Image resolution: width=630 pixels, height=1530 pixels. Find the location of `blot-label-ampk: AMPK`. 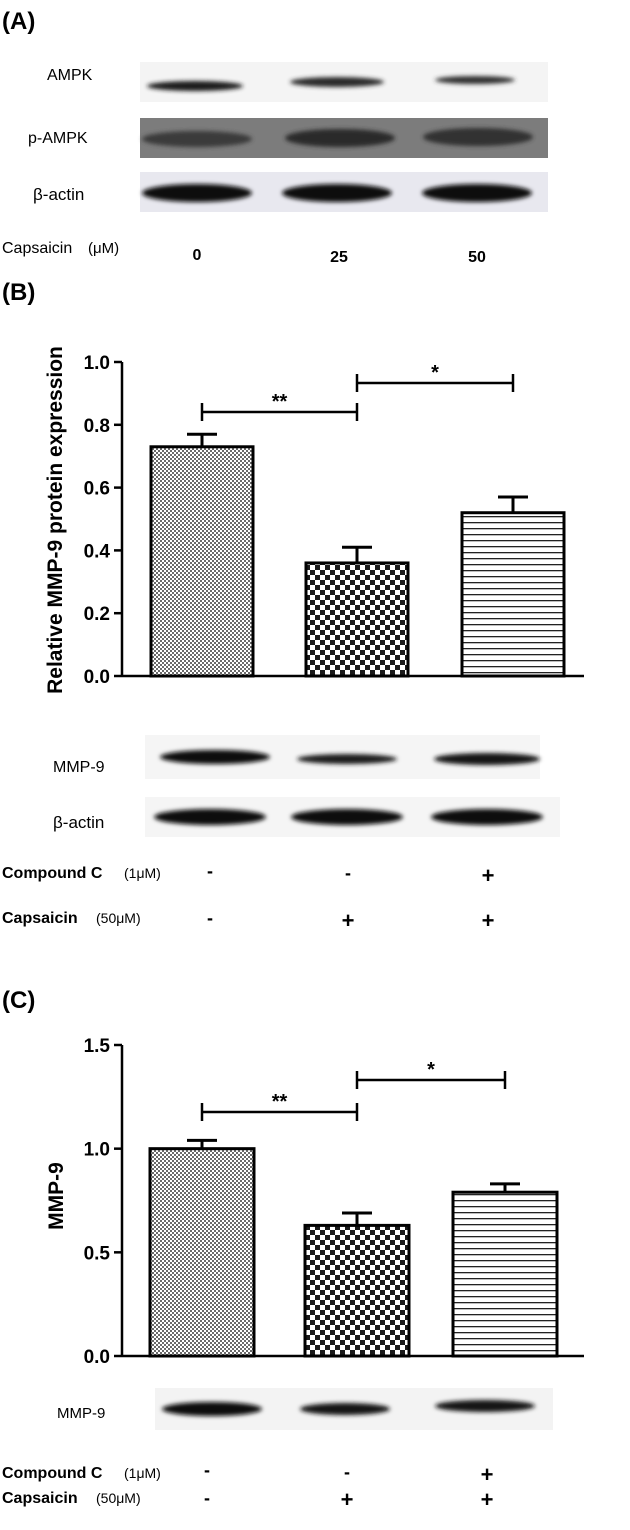

blot-label-ampk: AMPK is located at coordinates (70, 75).